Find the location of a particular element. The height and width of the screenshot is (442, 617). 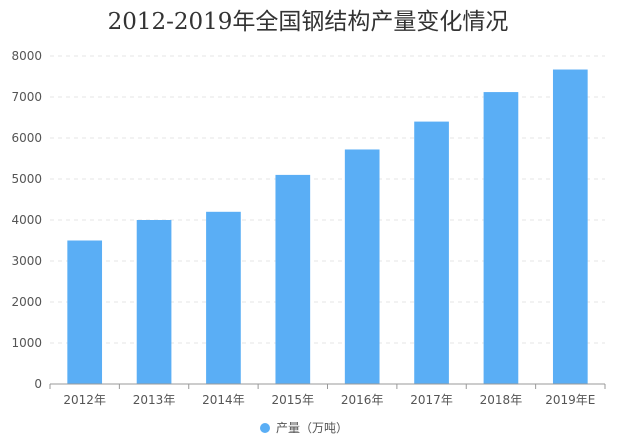

y-tick-label: 4000 is located at coordinates (26, 220).